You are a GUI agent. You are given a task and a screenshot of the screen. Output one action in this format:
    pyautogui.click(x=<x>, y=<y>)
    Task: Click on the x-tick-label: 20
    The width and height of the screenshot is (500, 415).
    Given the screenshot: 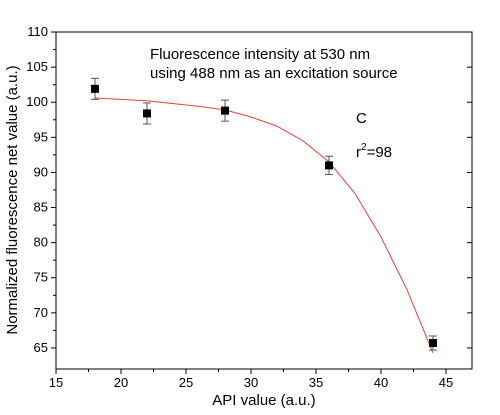 What is the action you would take?
    pyautogui.click(x=121, y=382)
    